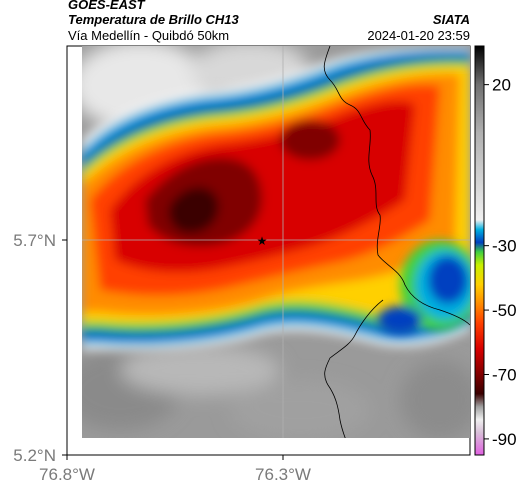 The image size is (526, 491). What do you see at coordinates (504, 374) in the screenshot?
I see `colorbar-tick-label: -70` at bounding box center [504, 374].